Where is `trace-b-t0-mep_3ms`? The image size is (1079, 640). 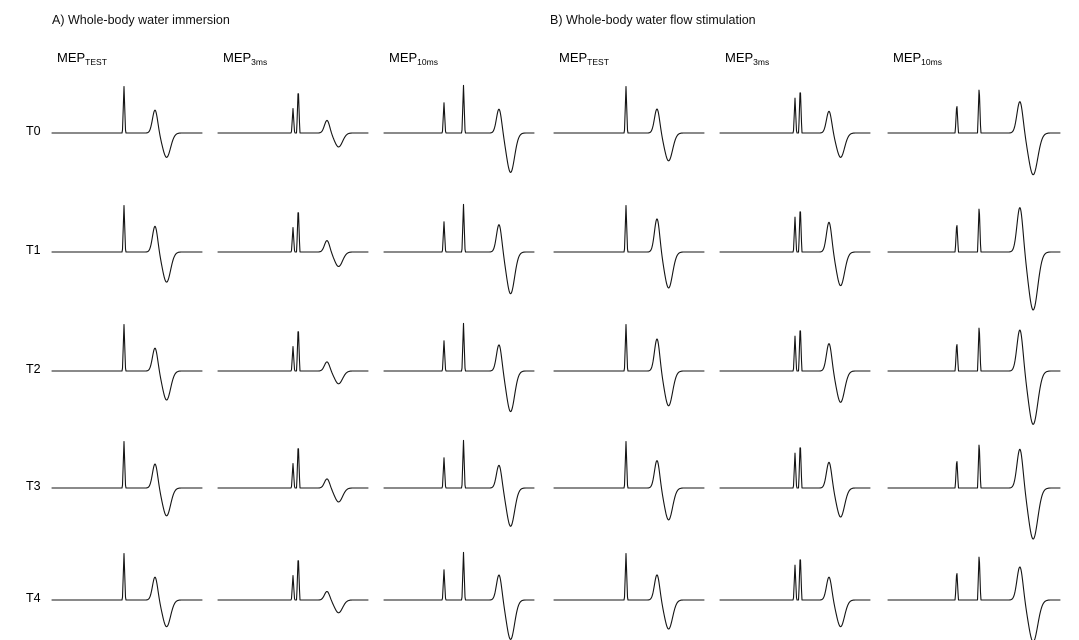 trace-b-t0-mep_3ms is located at coordinates (795, 125).